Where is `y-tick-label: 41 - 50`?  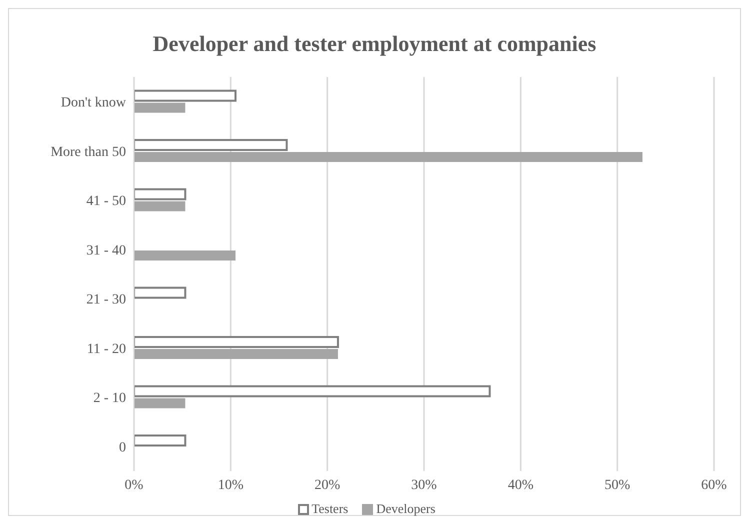 y-tick-label: 41 - 50 is located at coordinates (106, 202).